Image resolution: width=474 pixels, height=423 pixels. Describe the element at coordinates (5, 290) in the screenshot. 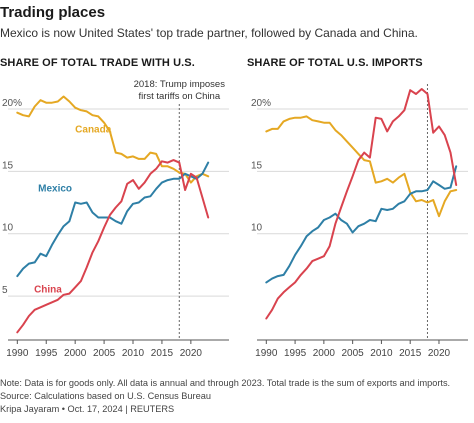

I see `y-tick-label: 5` at that location.